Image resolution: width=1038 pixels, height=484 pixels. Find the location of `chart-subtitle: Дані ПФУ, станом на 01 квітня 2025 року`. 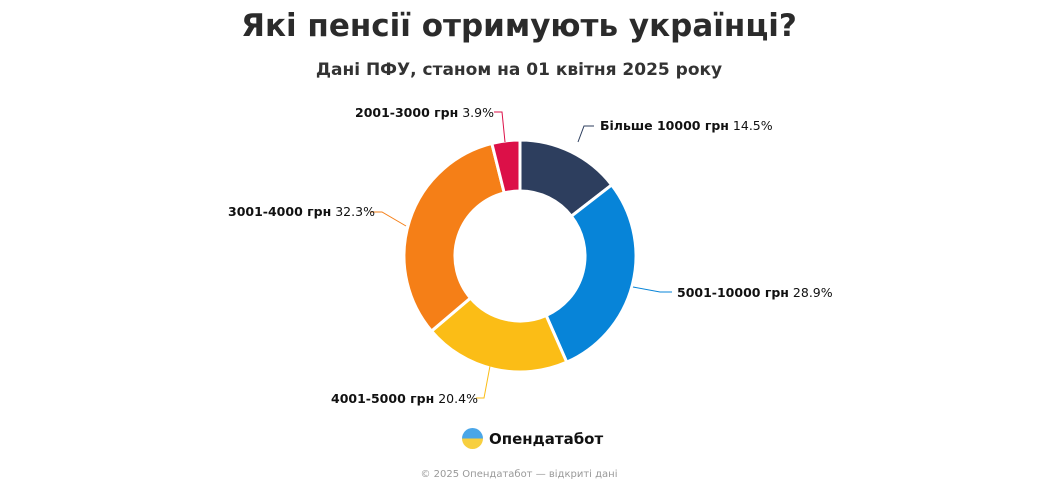

chart-subtitle: Дані ПФУ, станом на 01 квітня 2025 року is located at coordinates (519, 70).